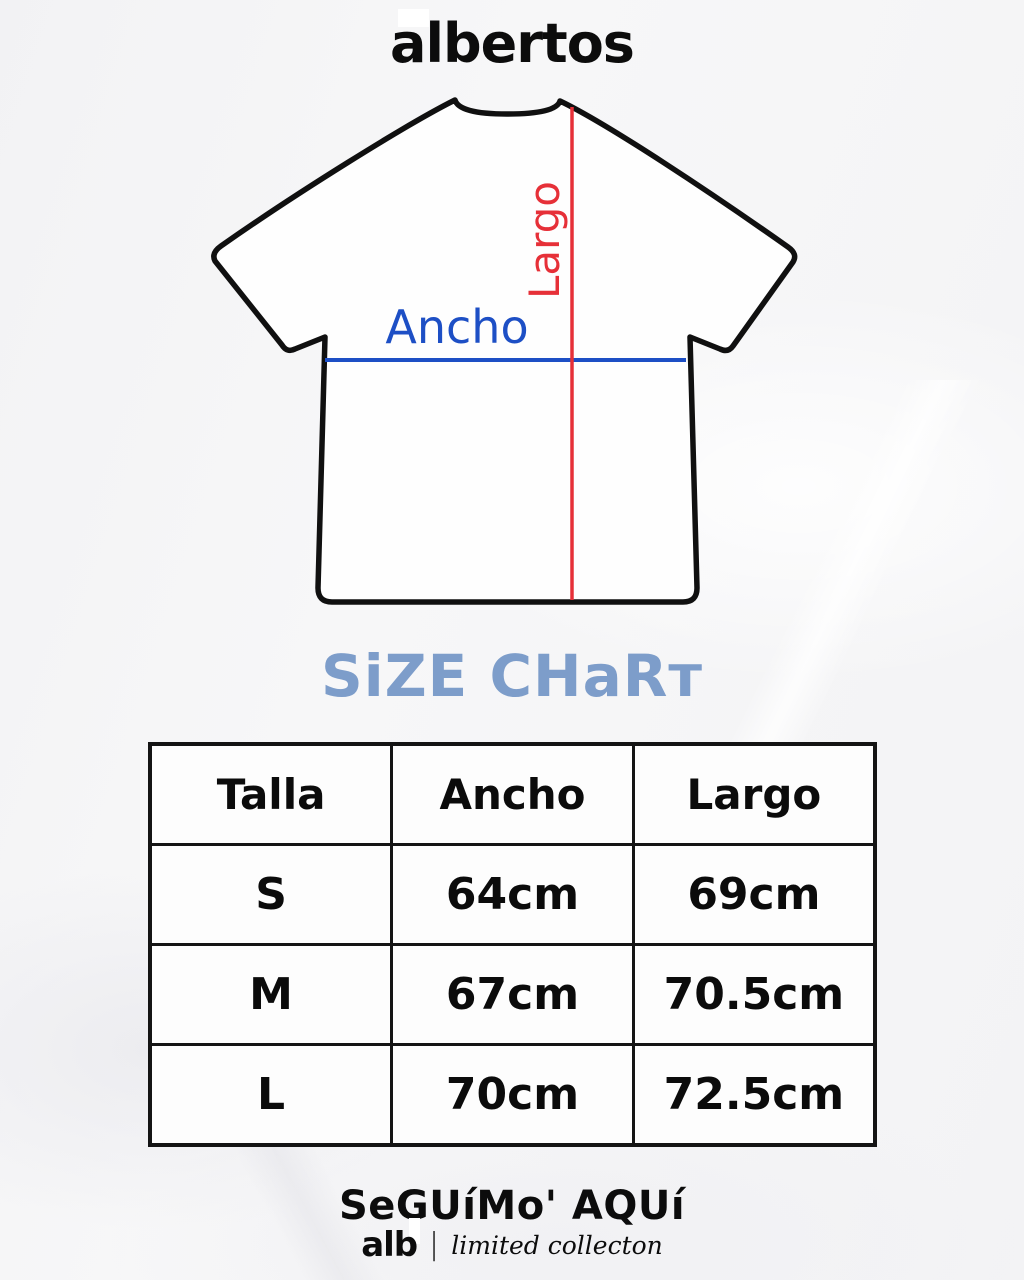  I want to click on cell-m-largo: 70.5cm, so click(754, 994).